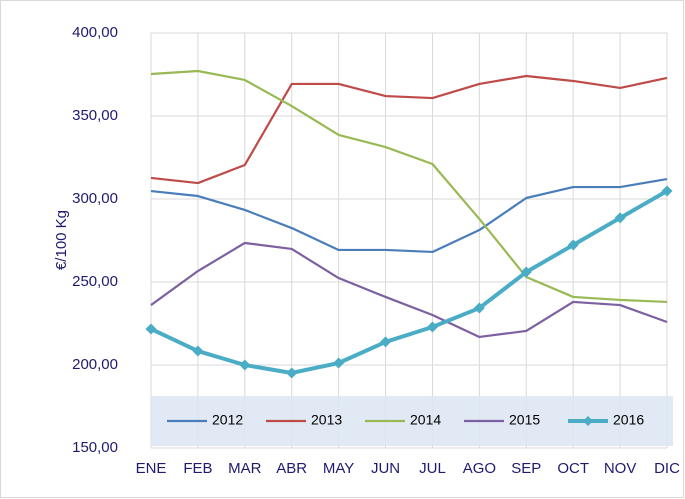  What do you see at coordinates (620, 468) in the screenshot?
I see `x-tick-label: NOV` at bounding box center [620, 468].